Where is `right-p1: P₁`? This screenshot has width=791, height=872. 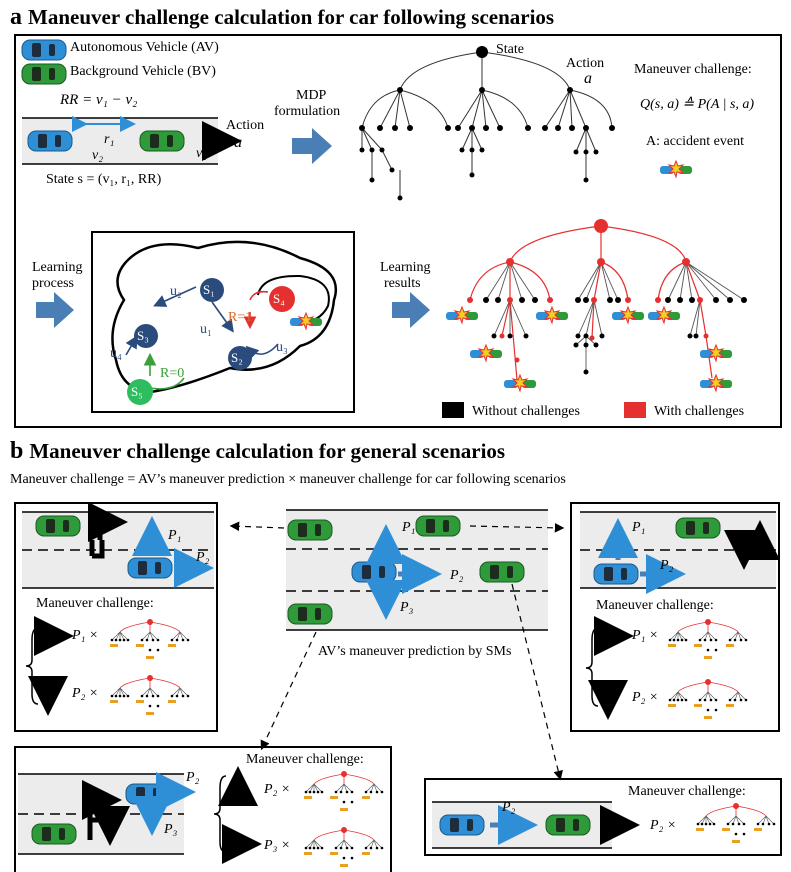 right-p1: P₁ is located at coordinates (639, 527).